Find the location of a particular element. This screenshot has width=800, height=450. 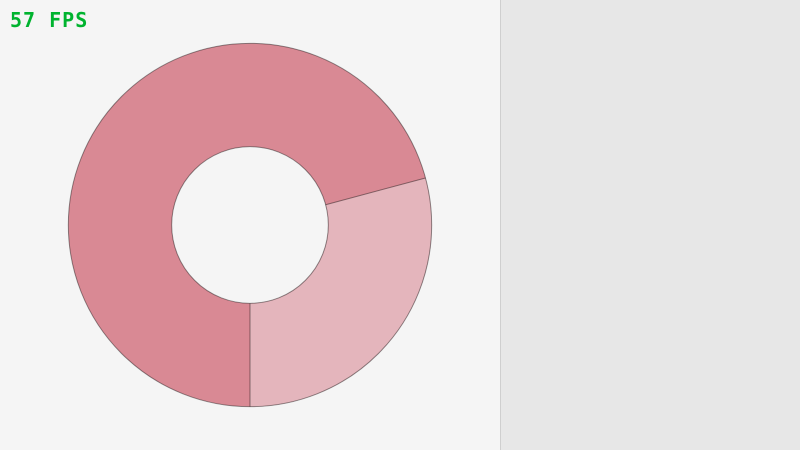

ring-outline-inner is located at coordinates (250, 225).